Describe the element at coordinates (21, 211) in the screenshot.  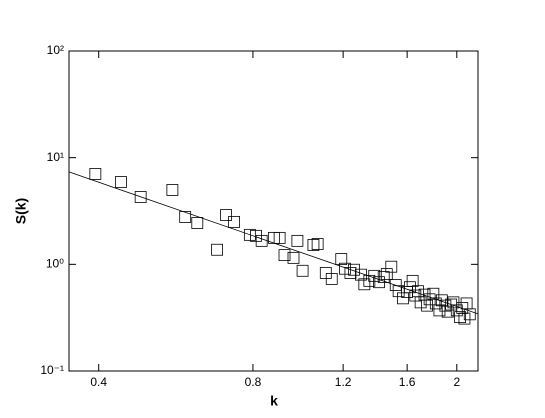
I see `y-axis-label: S(k)` at that location.